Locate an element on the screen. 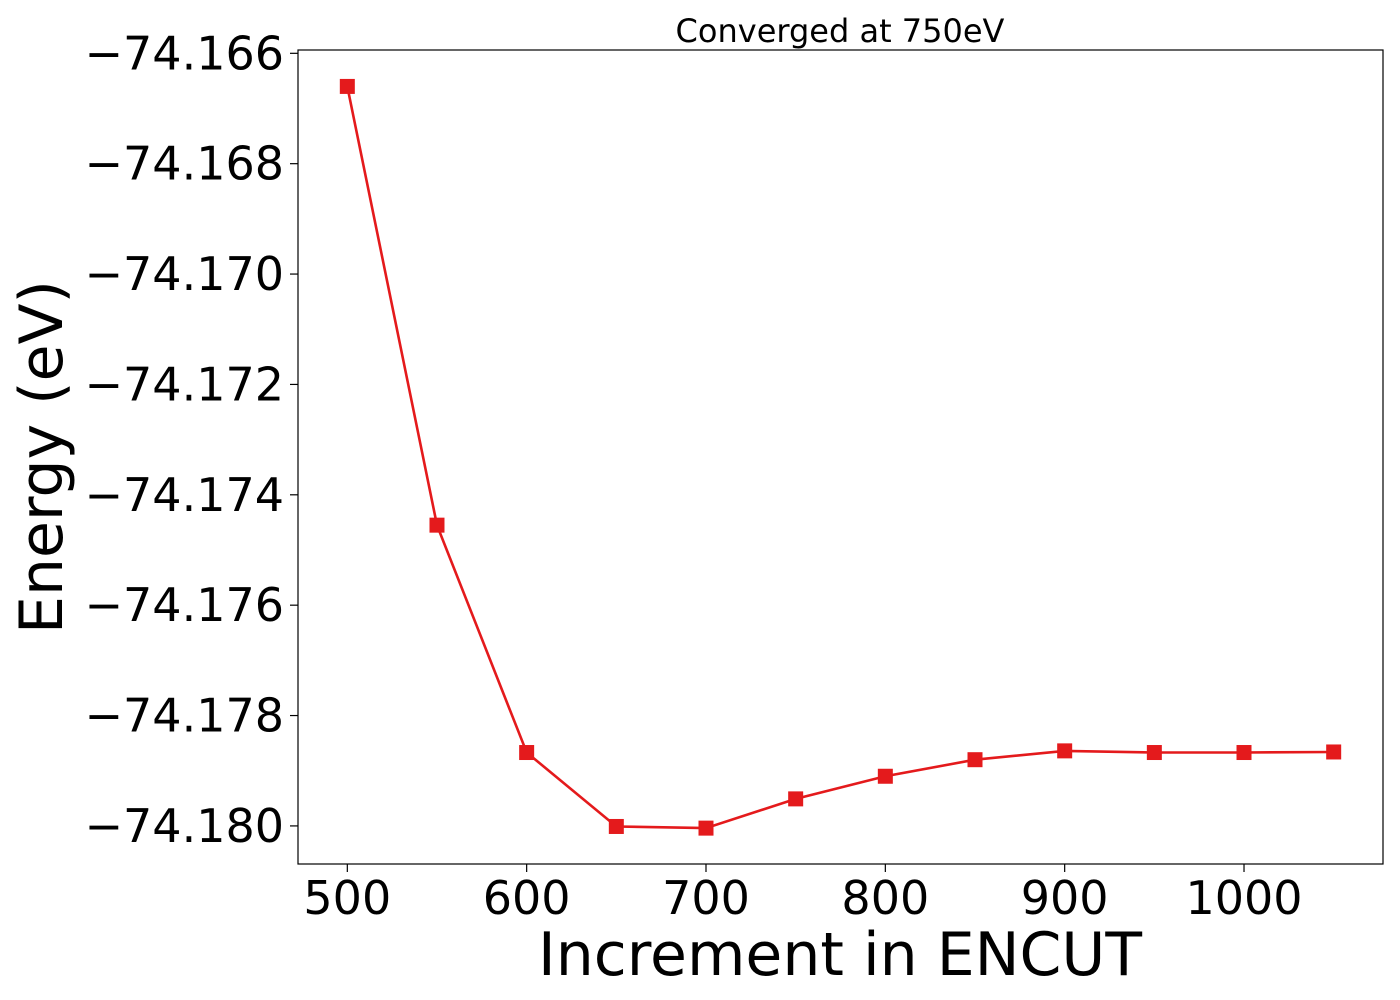  y-tick-label: −74.180 is located at coordinates (185, 826).